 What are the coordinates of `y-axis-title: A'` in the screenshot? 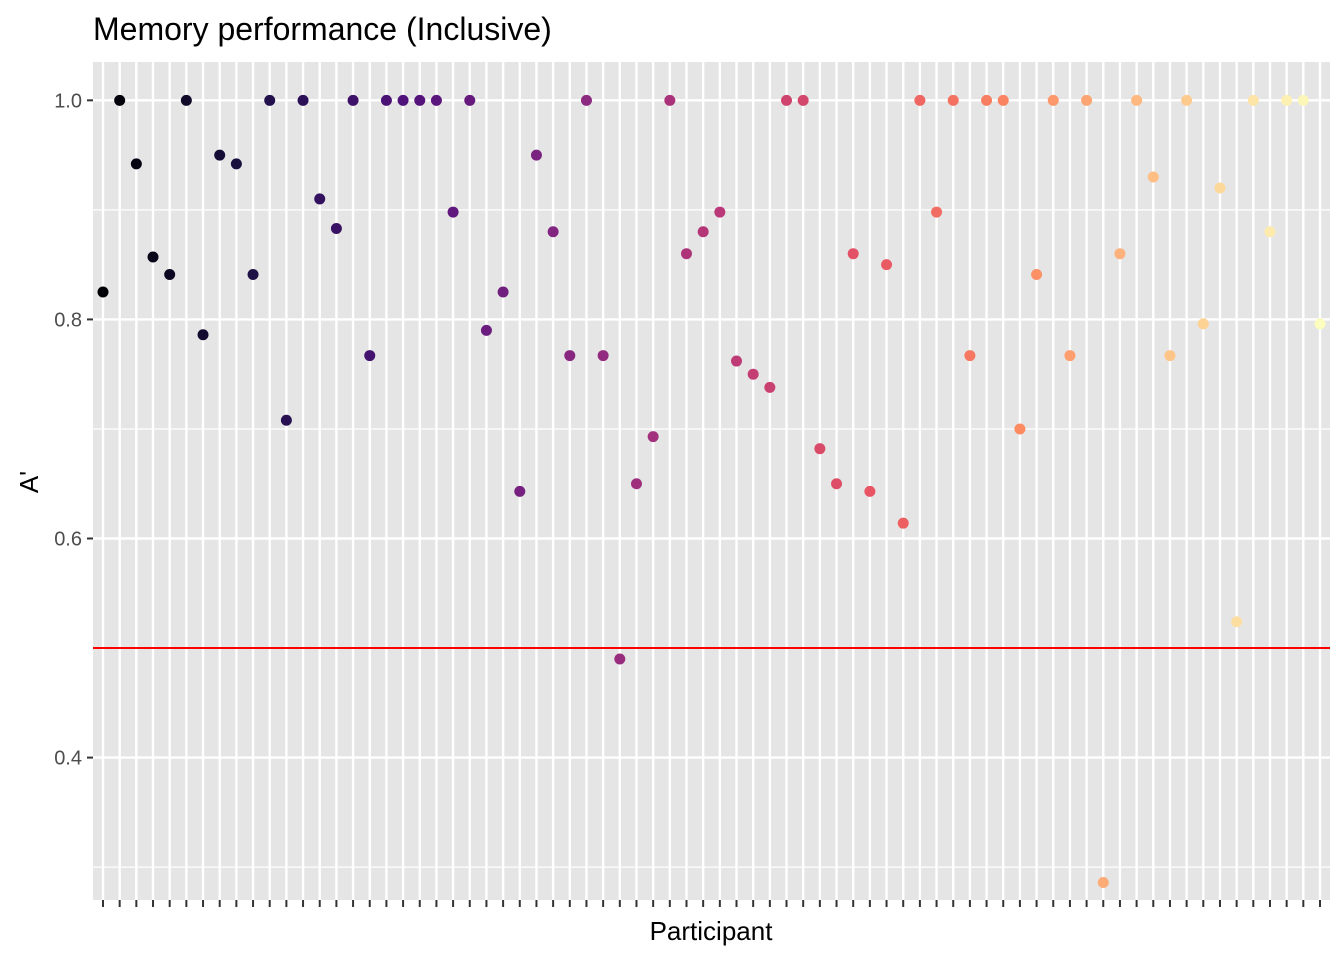 It's located at (29, 482).